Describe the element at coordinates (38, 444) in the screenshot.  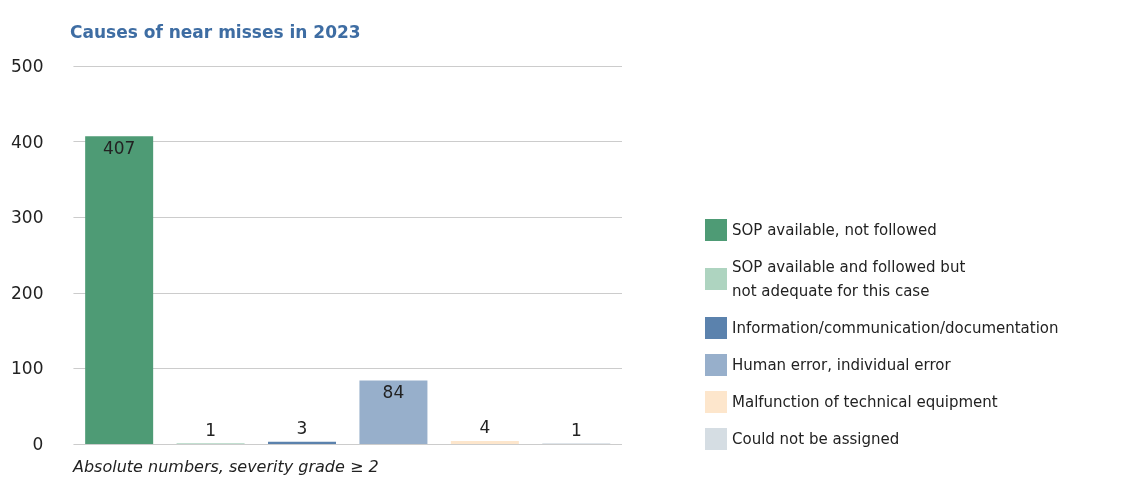
I see `y-tick-label: 0` at that location.